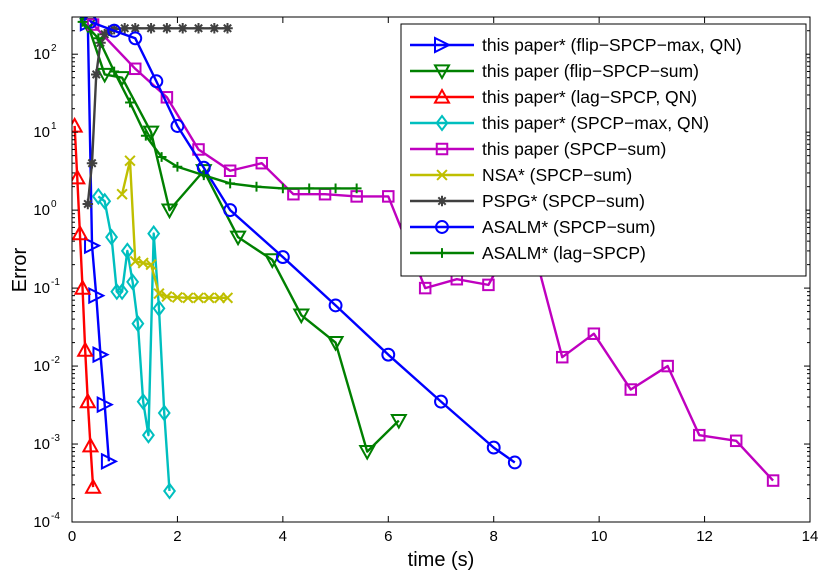  I want to click on series-line, so click(98, 242).